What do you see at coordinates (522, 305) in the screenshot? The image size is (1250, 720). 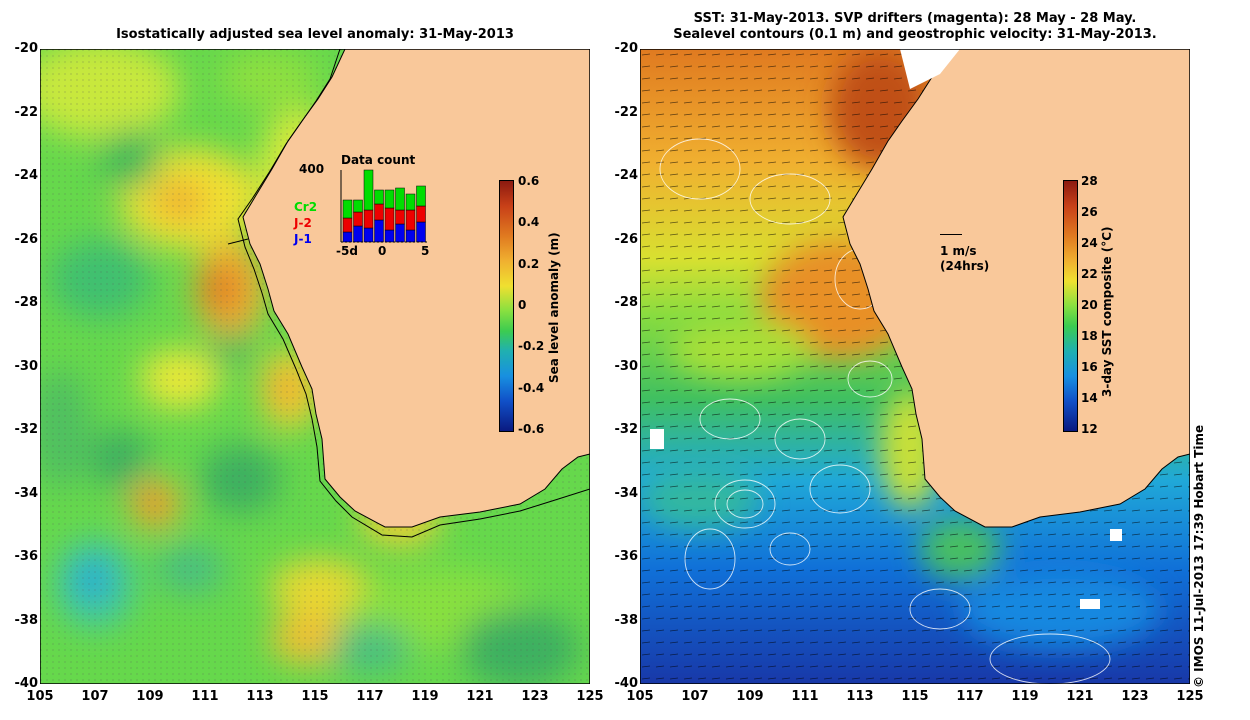 I see `colorbar-tick-label: 0` at bounding box center [522, 305].